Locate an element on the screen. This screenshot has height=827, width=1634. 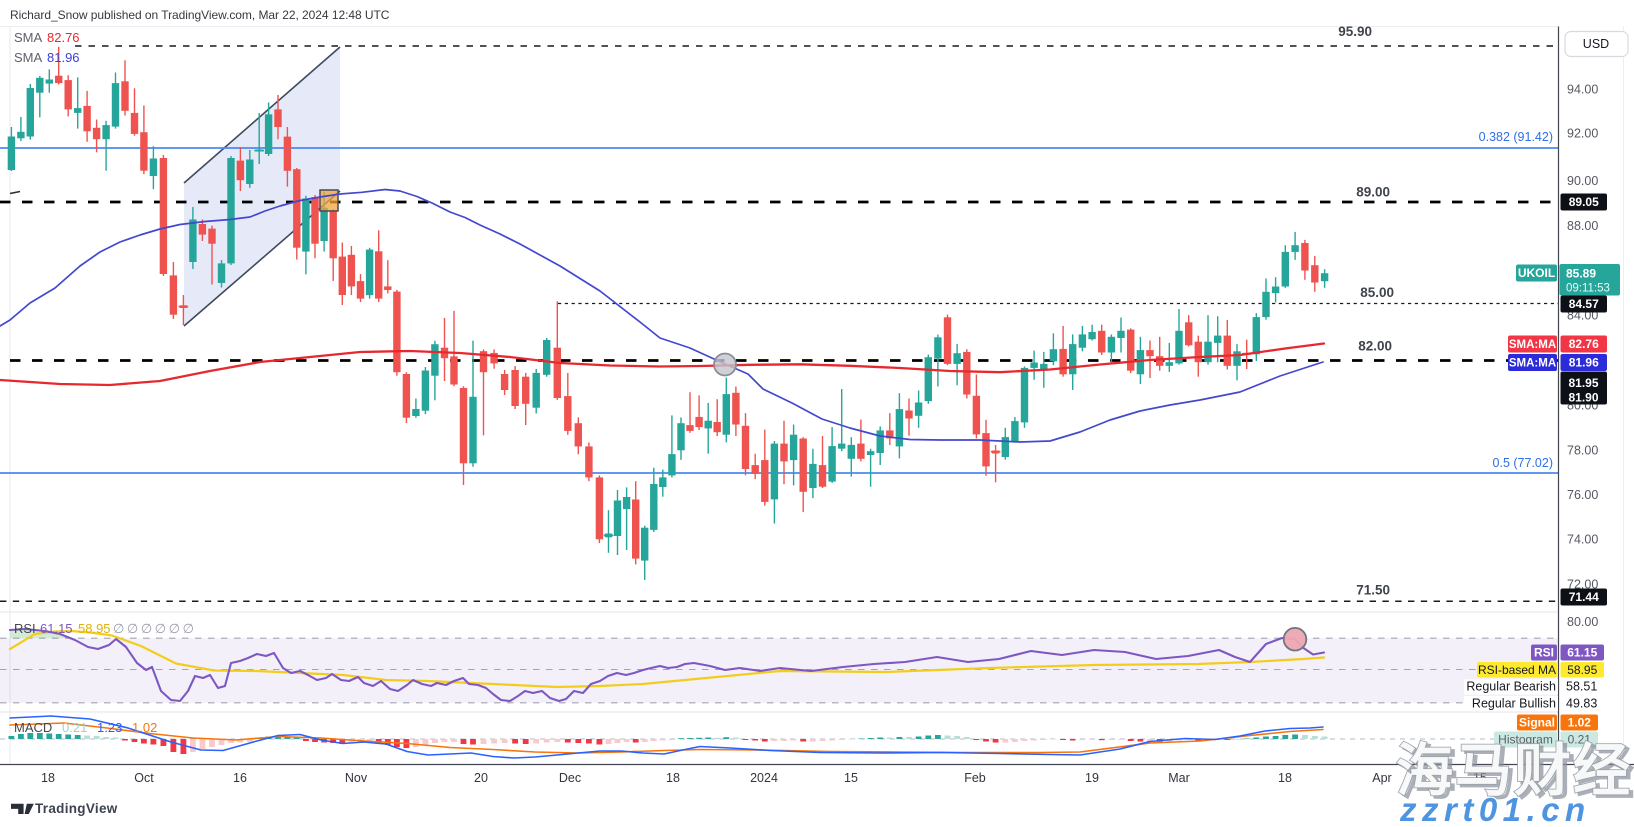
svg-text: Dec is located at coordinates (570, 778).